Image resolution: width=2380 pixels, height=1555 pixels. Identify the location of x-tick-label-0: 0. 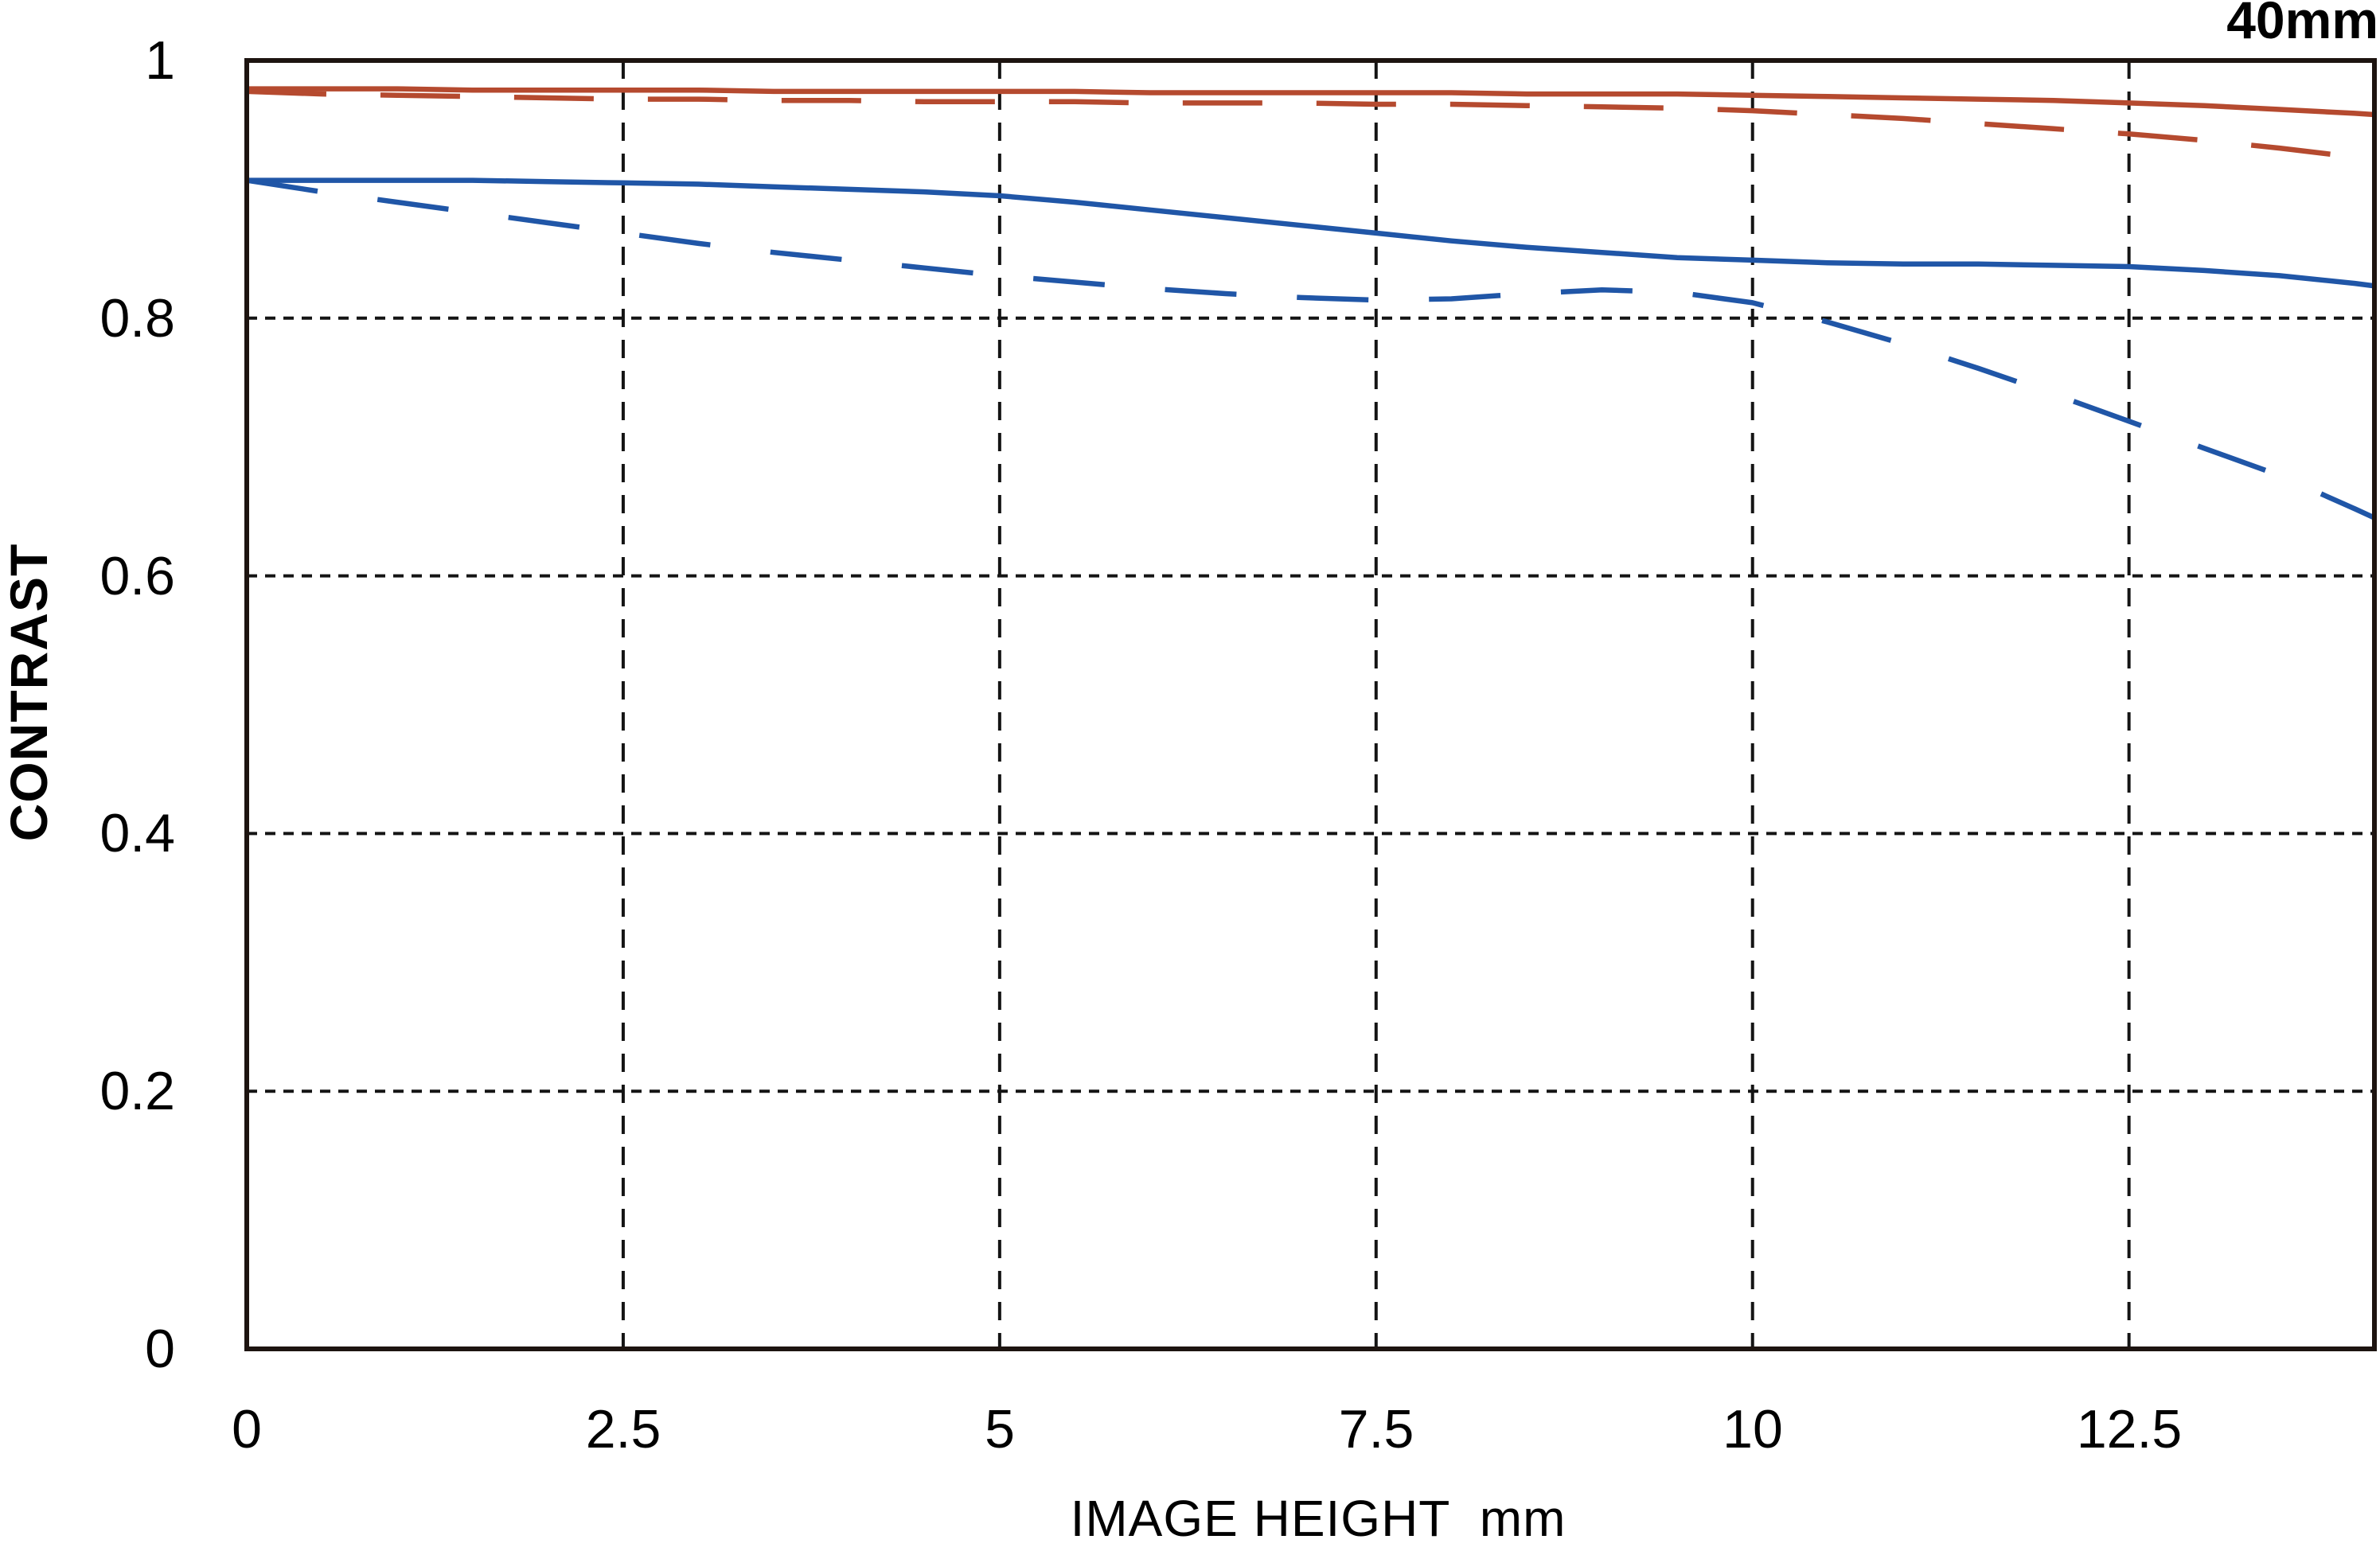
(247, 1429).